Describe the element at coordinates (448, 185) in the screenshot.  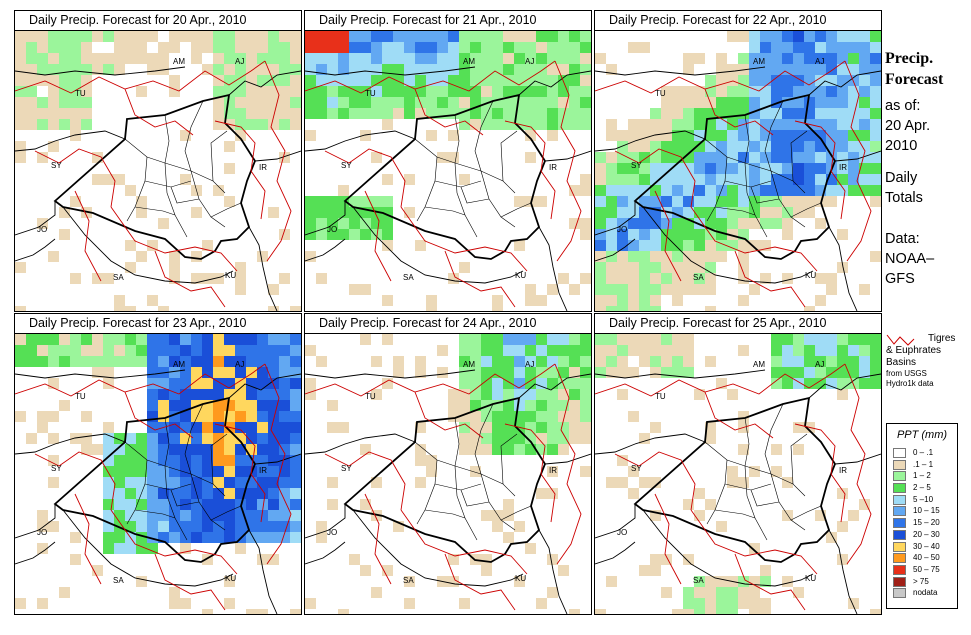
I see `map-outlines` at that location.